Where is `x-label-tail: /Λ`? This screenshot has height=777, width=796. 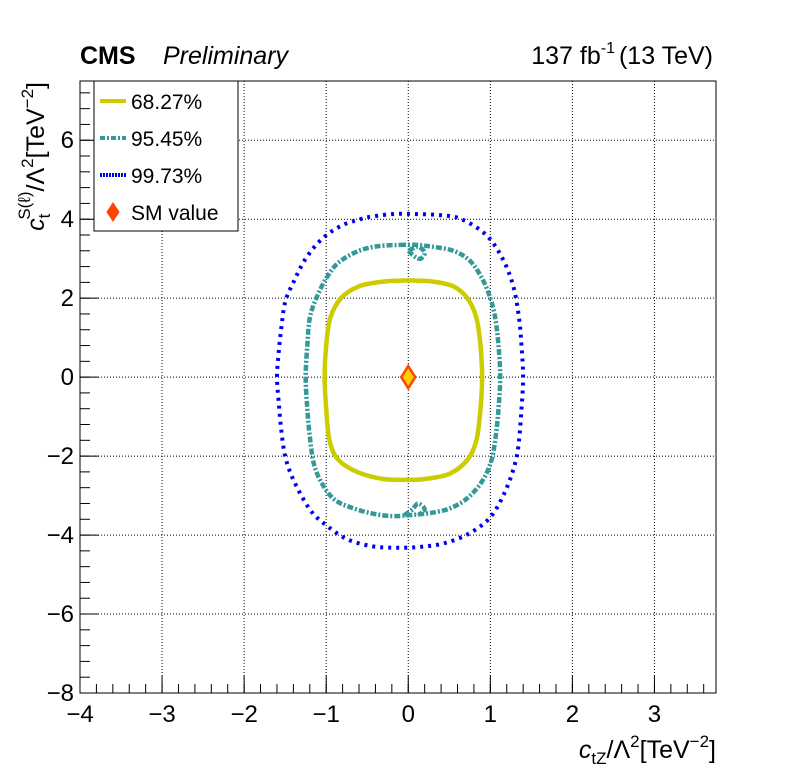 x-label-tail: /Λ is located at coordinates (619, 750).